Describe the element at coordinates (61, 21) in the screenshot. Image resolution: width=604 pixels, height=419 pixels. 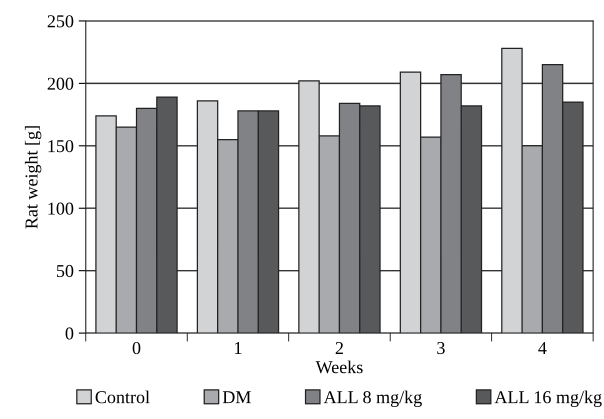
I see `y-tick-label: 250` at that location.